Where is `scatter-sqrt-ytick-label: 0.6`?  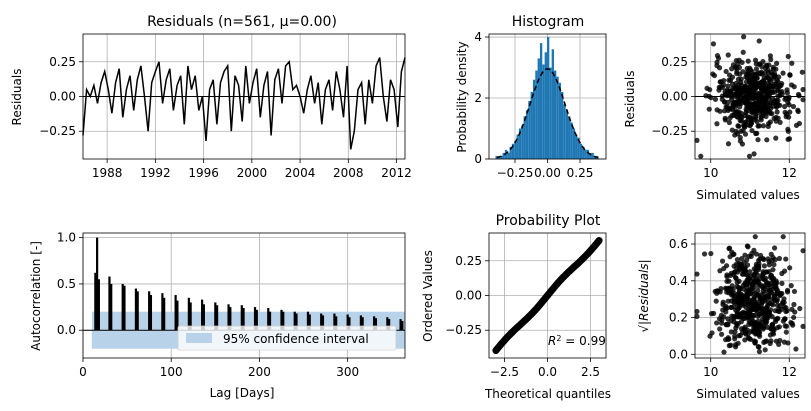 scatter-sqrt-ytick-label: 0.6 is located at coordinates (678, 244).